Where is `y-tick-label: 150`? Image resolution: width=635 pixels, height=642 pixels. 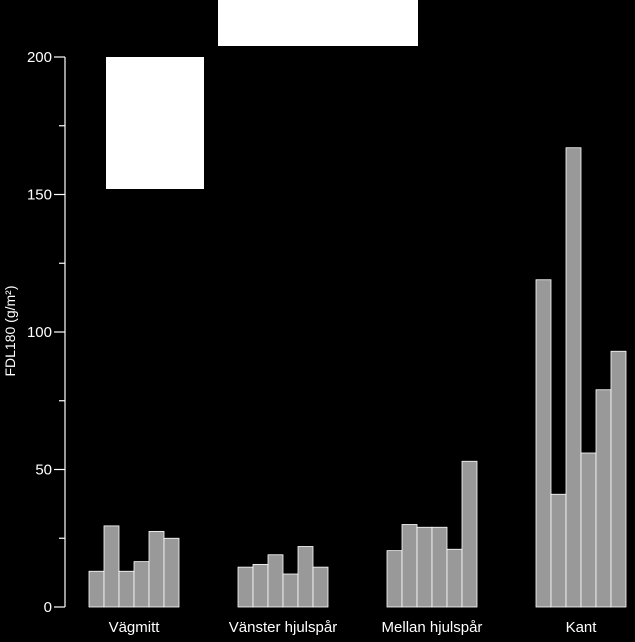 y-tick-label: 150 is located at coordinates (39, 195).